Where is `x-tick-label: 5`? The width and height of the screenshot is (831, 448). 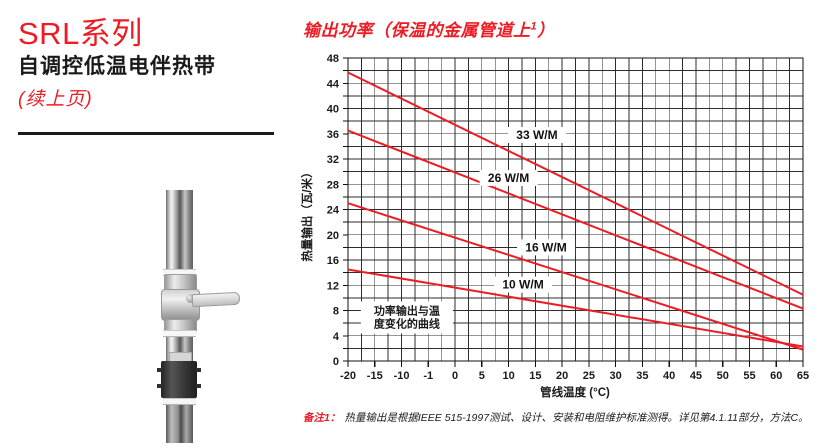
x-tick-label: 5 is located at coordinates (482, 376).